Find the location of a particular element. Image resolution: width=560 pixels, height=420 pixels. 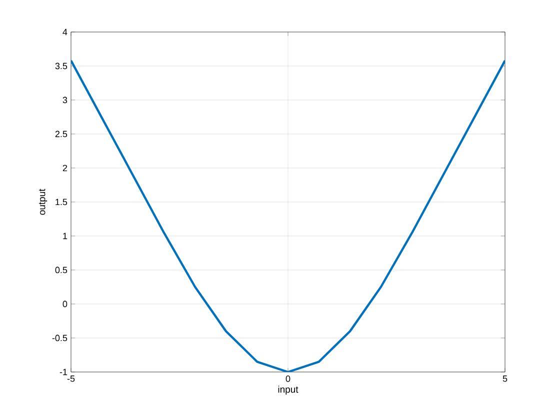

y-tick-label: 0 is located at coordinates (65, 304).